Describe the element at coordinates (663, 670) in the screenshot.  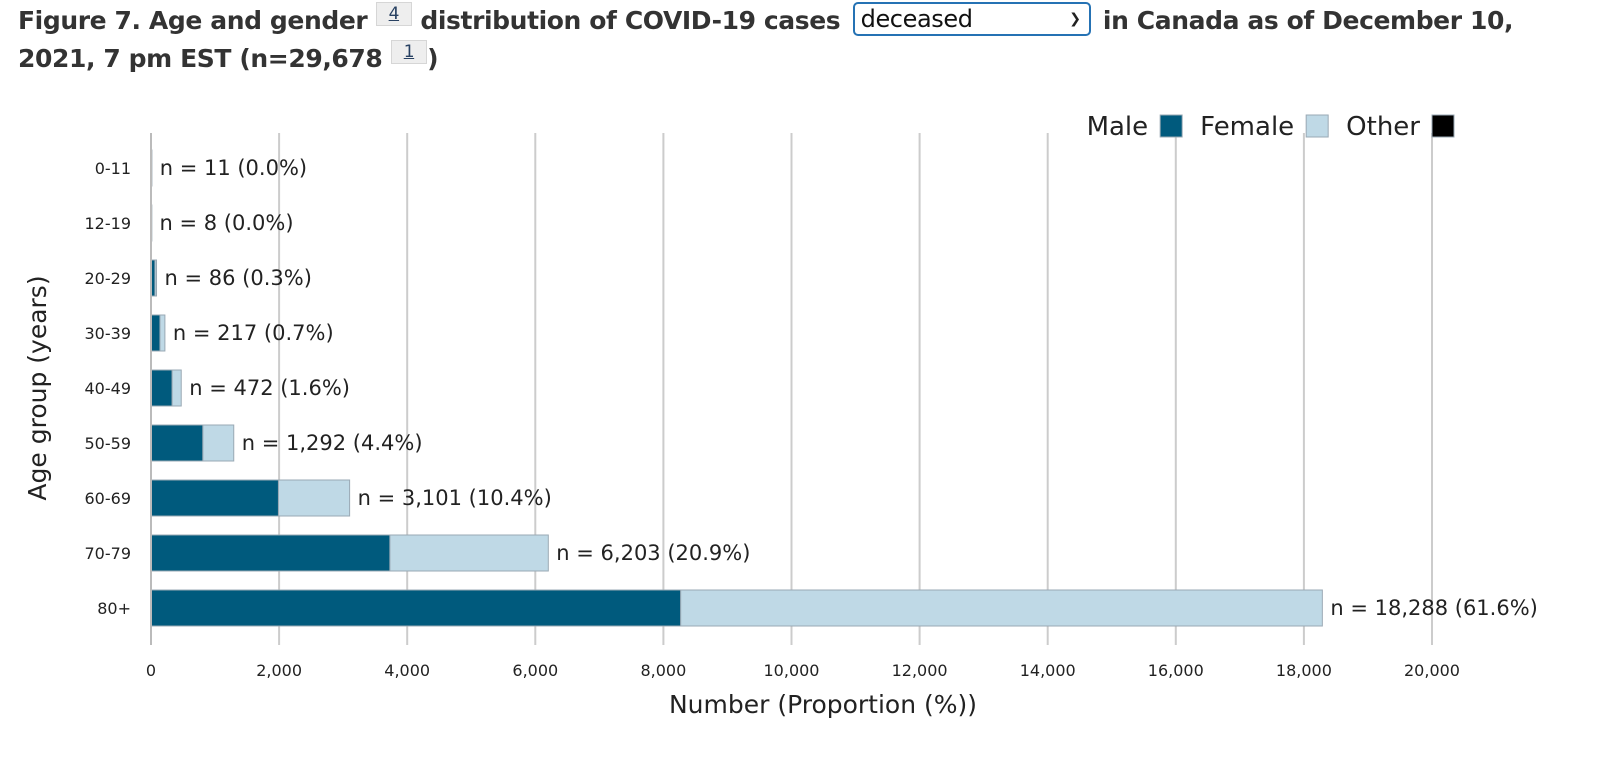
I see `x-tick-label: 8,000` at that location.